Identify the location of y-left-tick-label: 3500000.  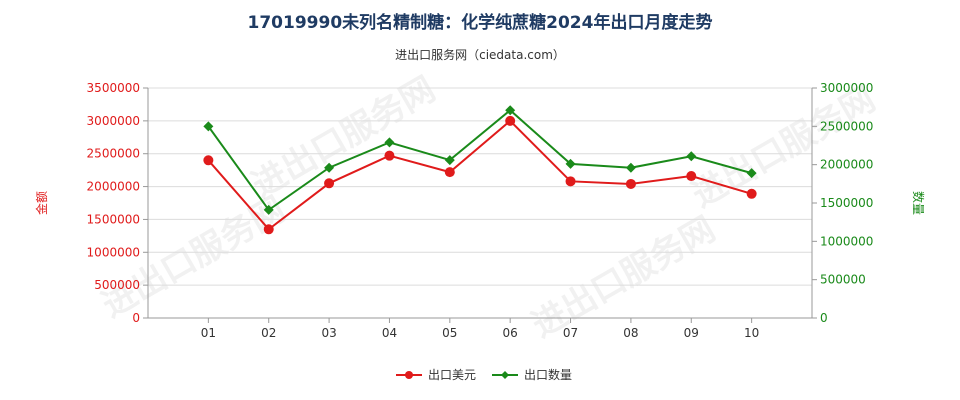
(113, 88).